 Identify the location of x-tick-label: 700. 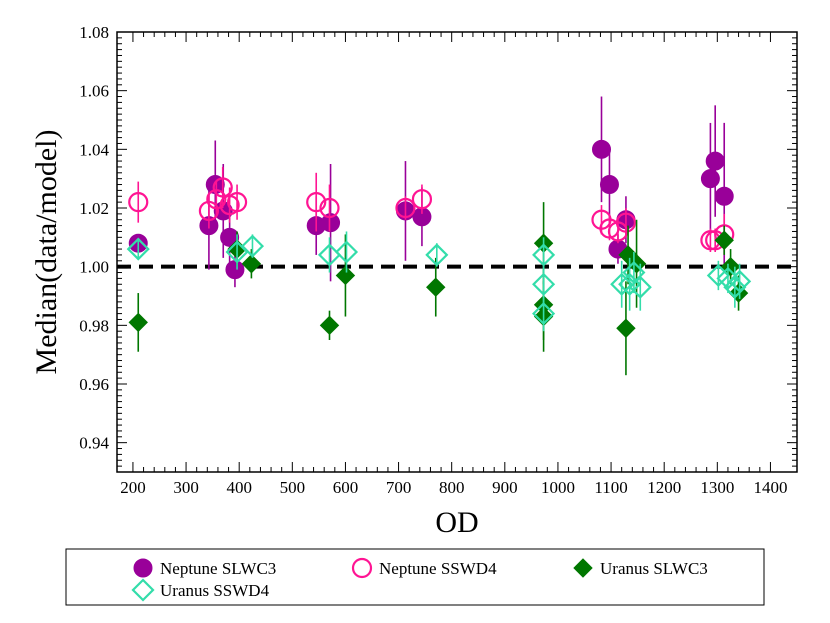
(399, 487).